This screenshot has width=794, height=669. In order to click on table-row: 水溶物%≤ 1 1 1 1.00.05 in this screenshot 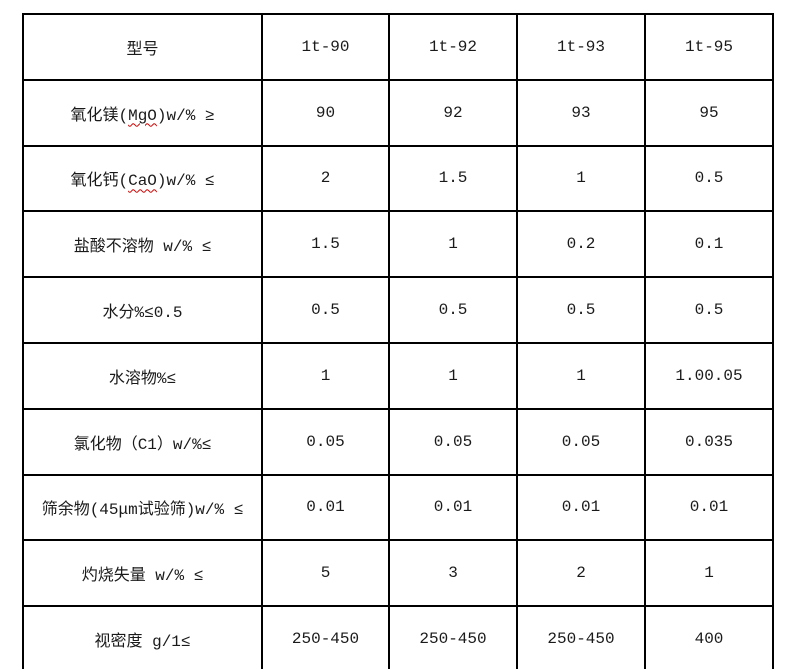, I will do `click(398, 375)`.